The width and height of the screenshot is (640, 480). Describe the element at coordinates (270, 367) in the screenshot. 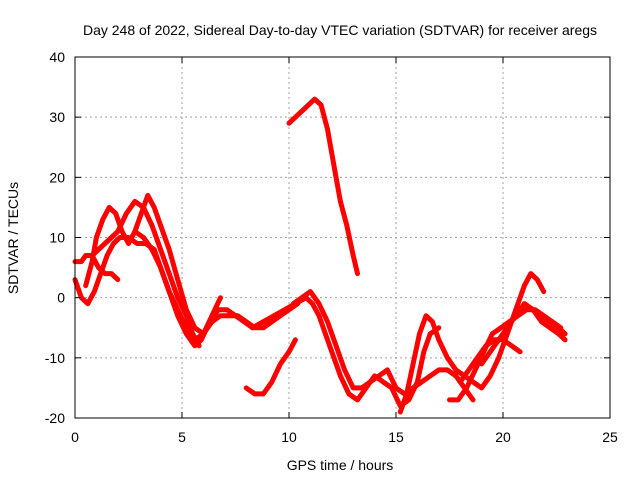

I see `series-arc7` at that location.